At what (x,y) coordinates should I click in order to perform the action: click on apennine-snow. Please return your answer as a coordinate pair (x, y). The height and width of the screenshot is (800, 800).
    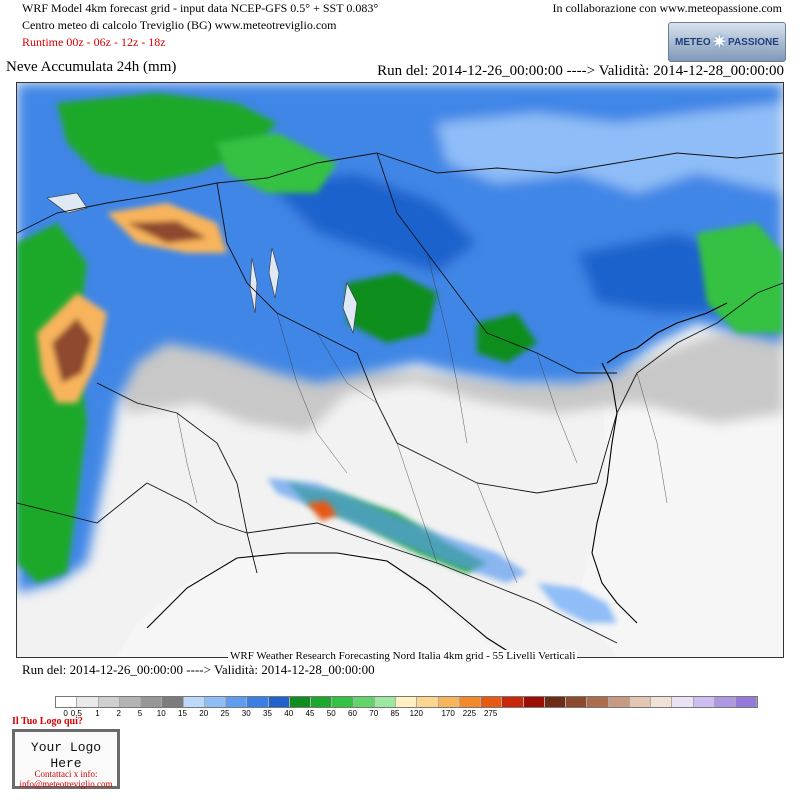
    Looking at the image, I should click on (442, 550).